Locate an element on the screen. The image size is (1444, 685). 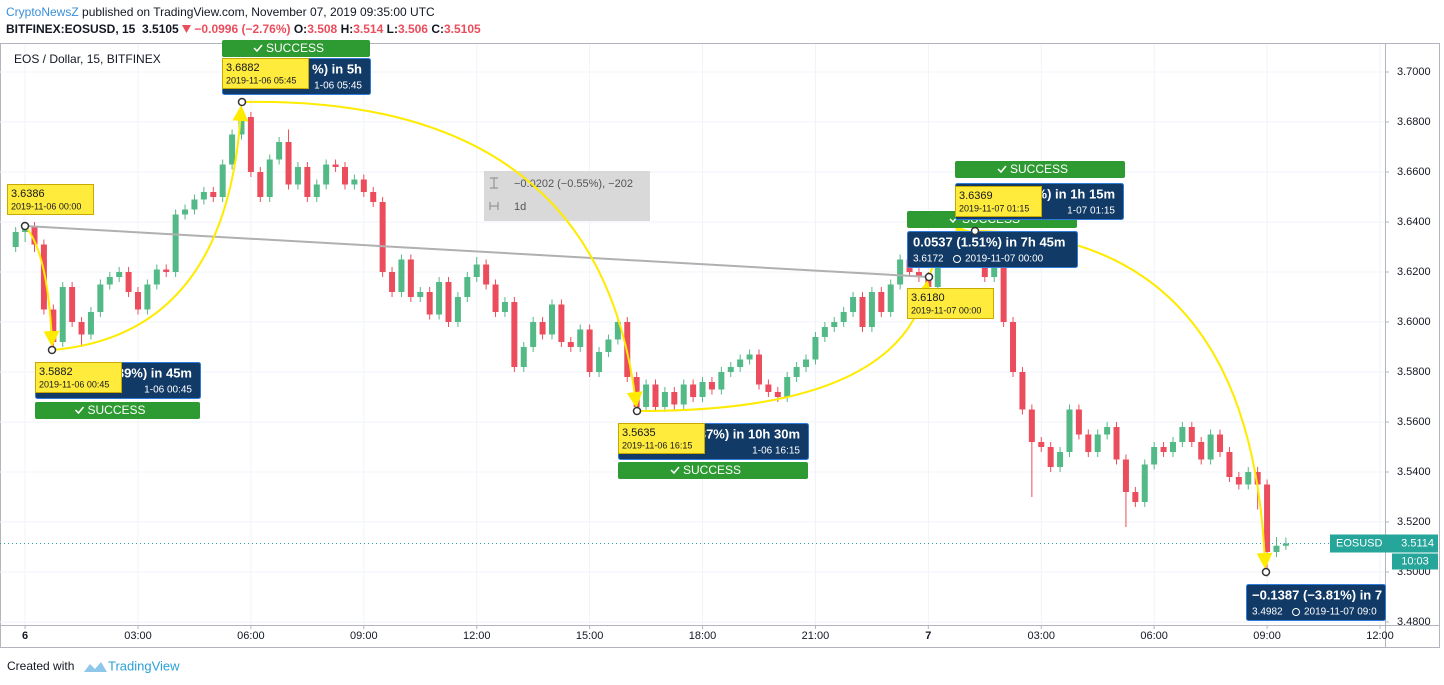
measure-icon is located at coordinates (494, 183).